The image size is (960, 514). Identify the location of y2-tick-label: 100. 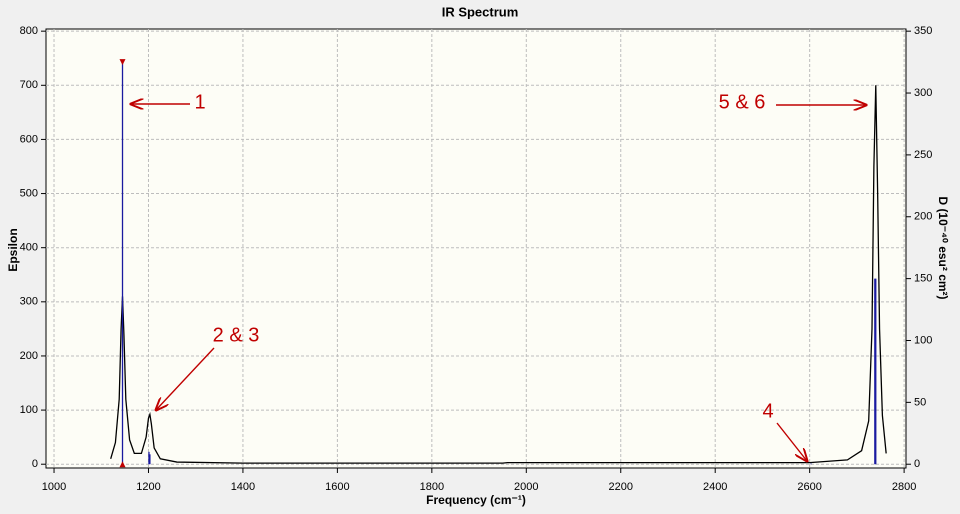
(923, 340).